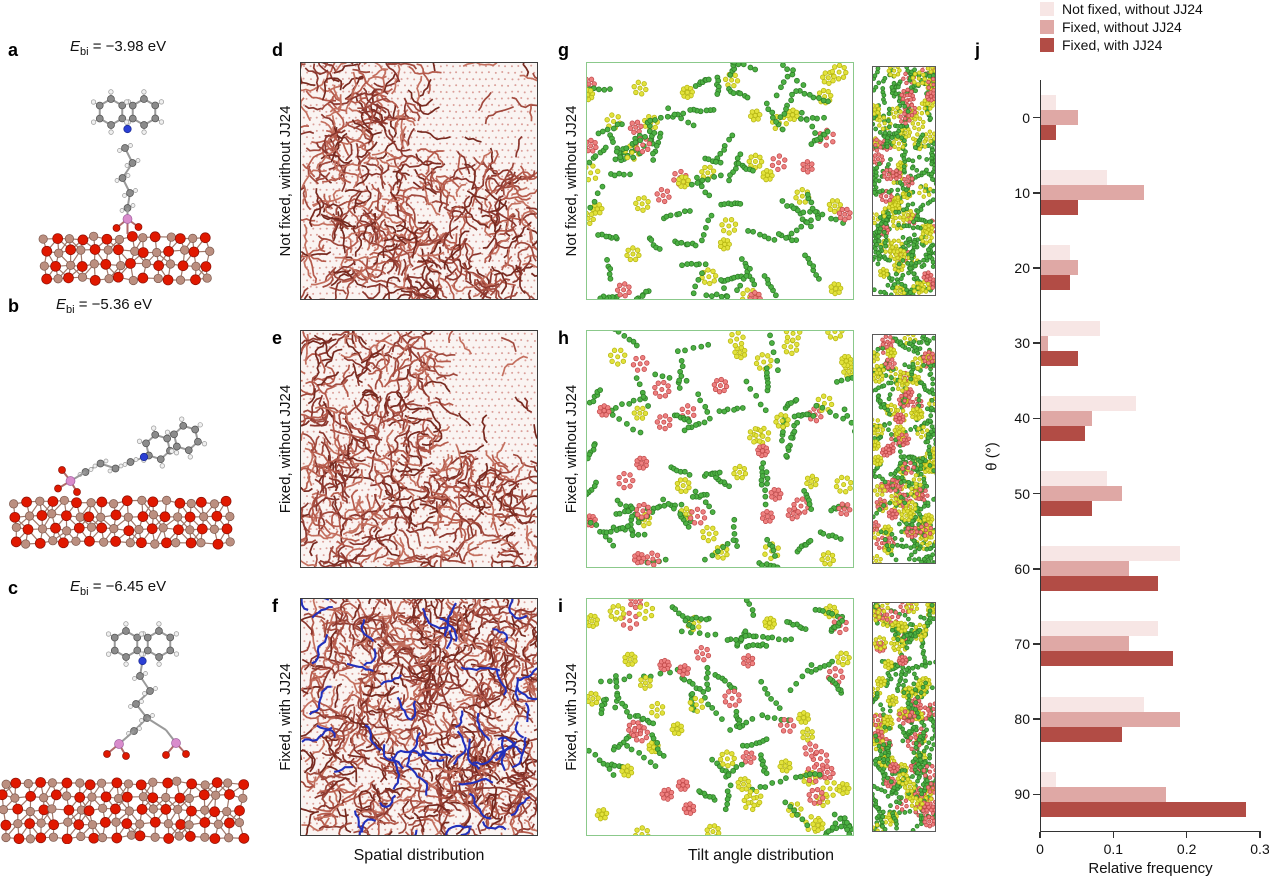  I want to click on y-tick-label-40: 40, so click(1022, 418).